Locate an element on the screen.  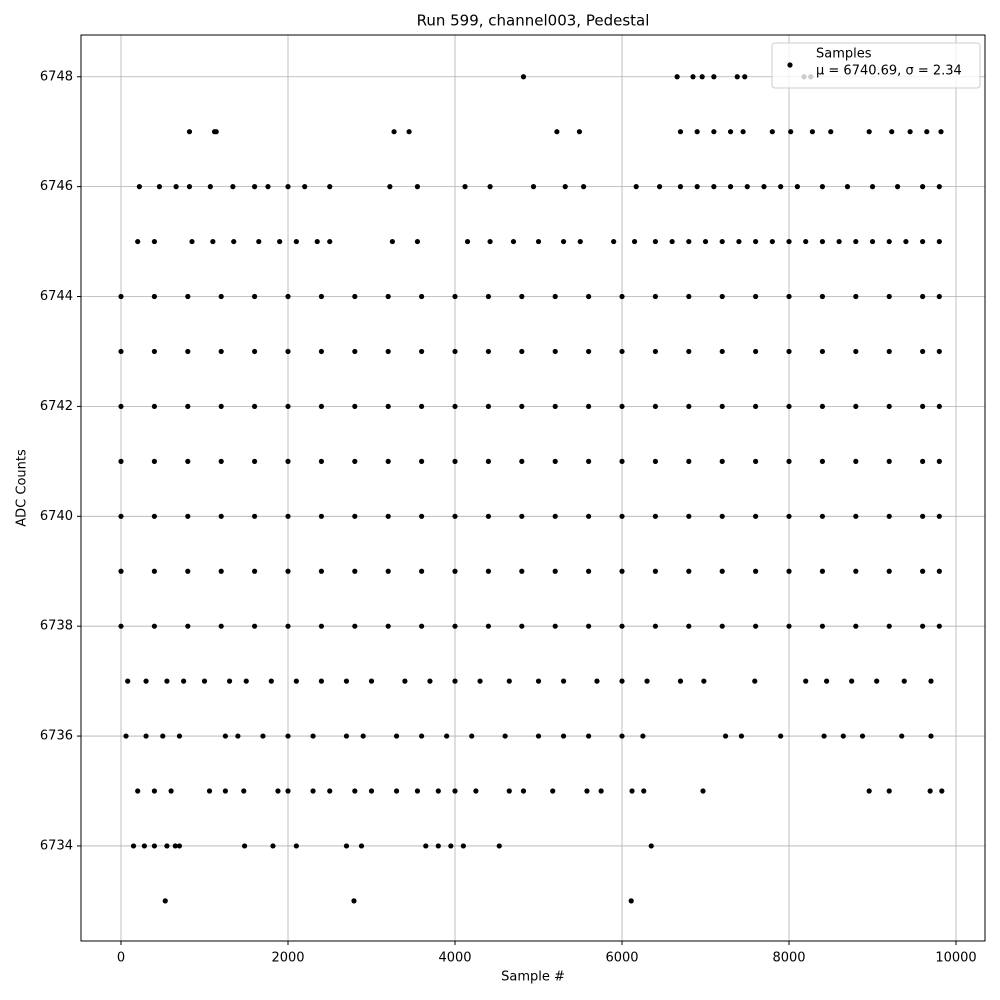
x-tick-label: 2000 is located at coordinates (287, 958).